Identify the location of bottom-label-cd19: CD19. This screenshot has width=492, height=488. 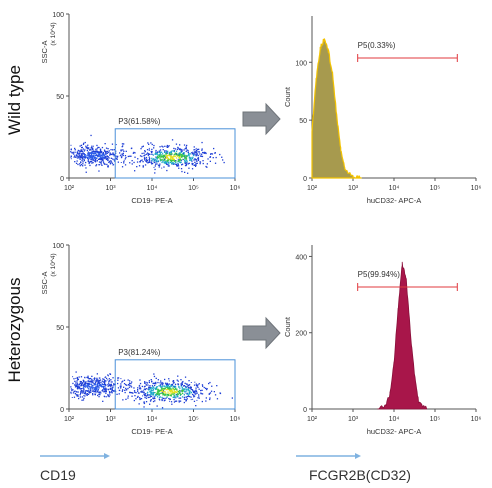
(58, 475).